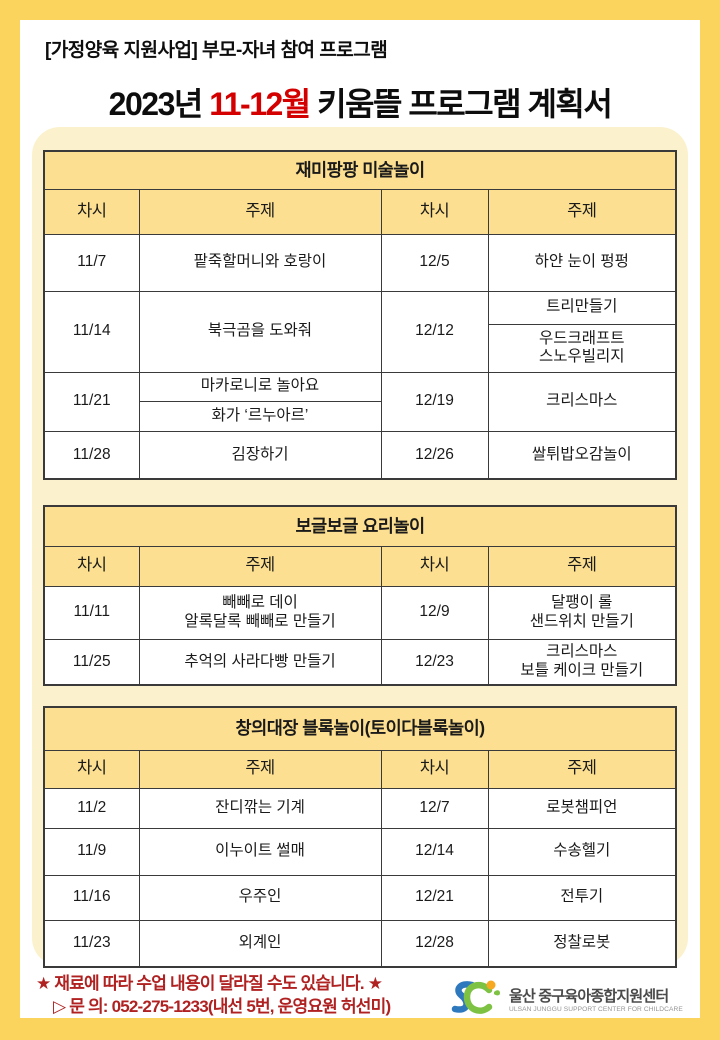  I want to click on logo-mark-icon, so click(476, 1001).